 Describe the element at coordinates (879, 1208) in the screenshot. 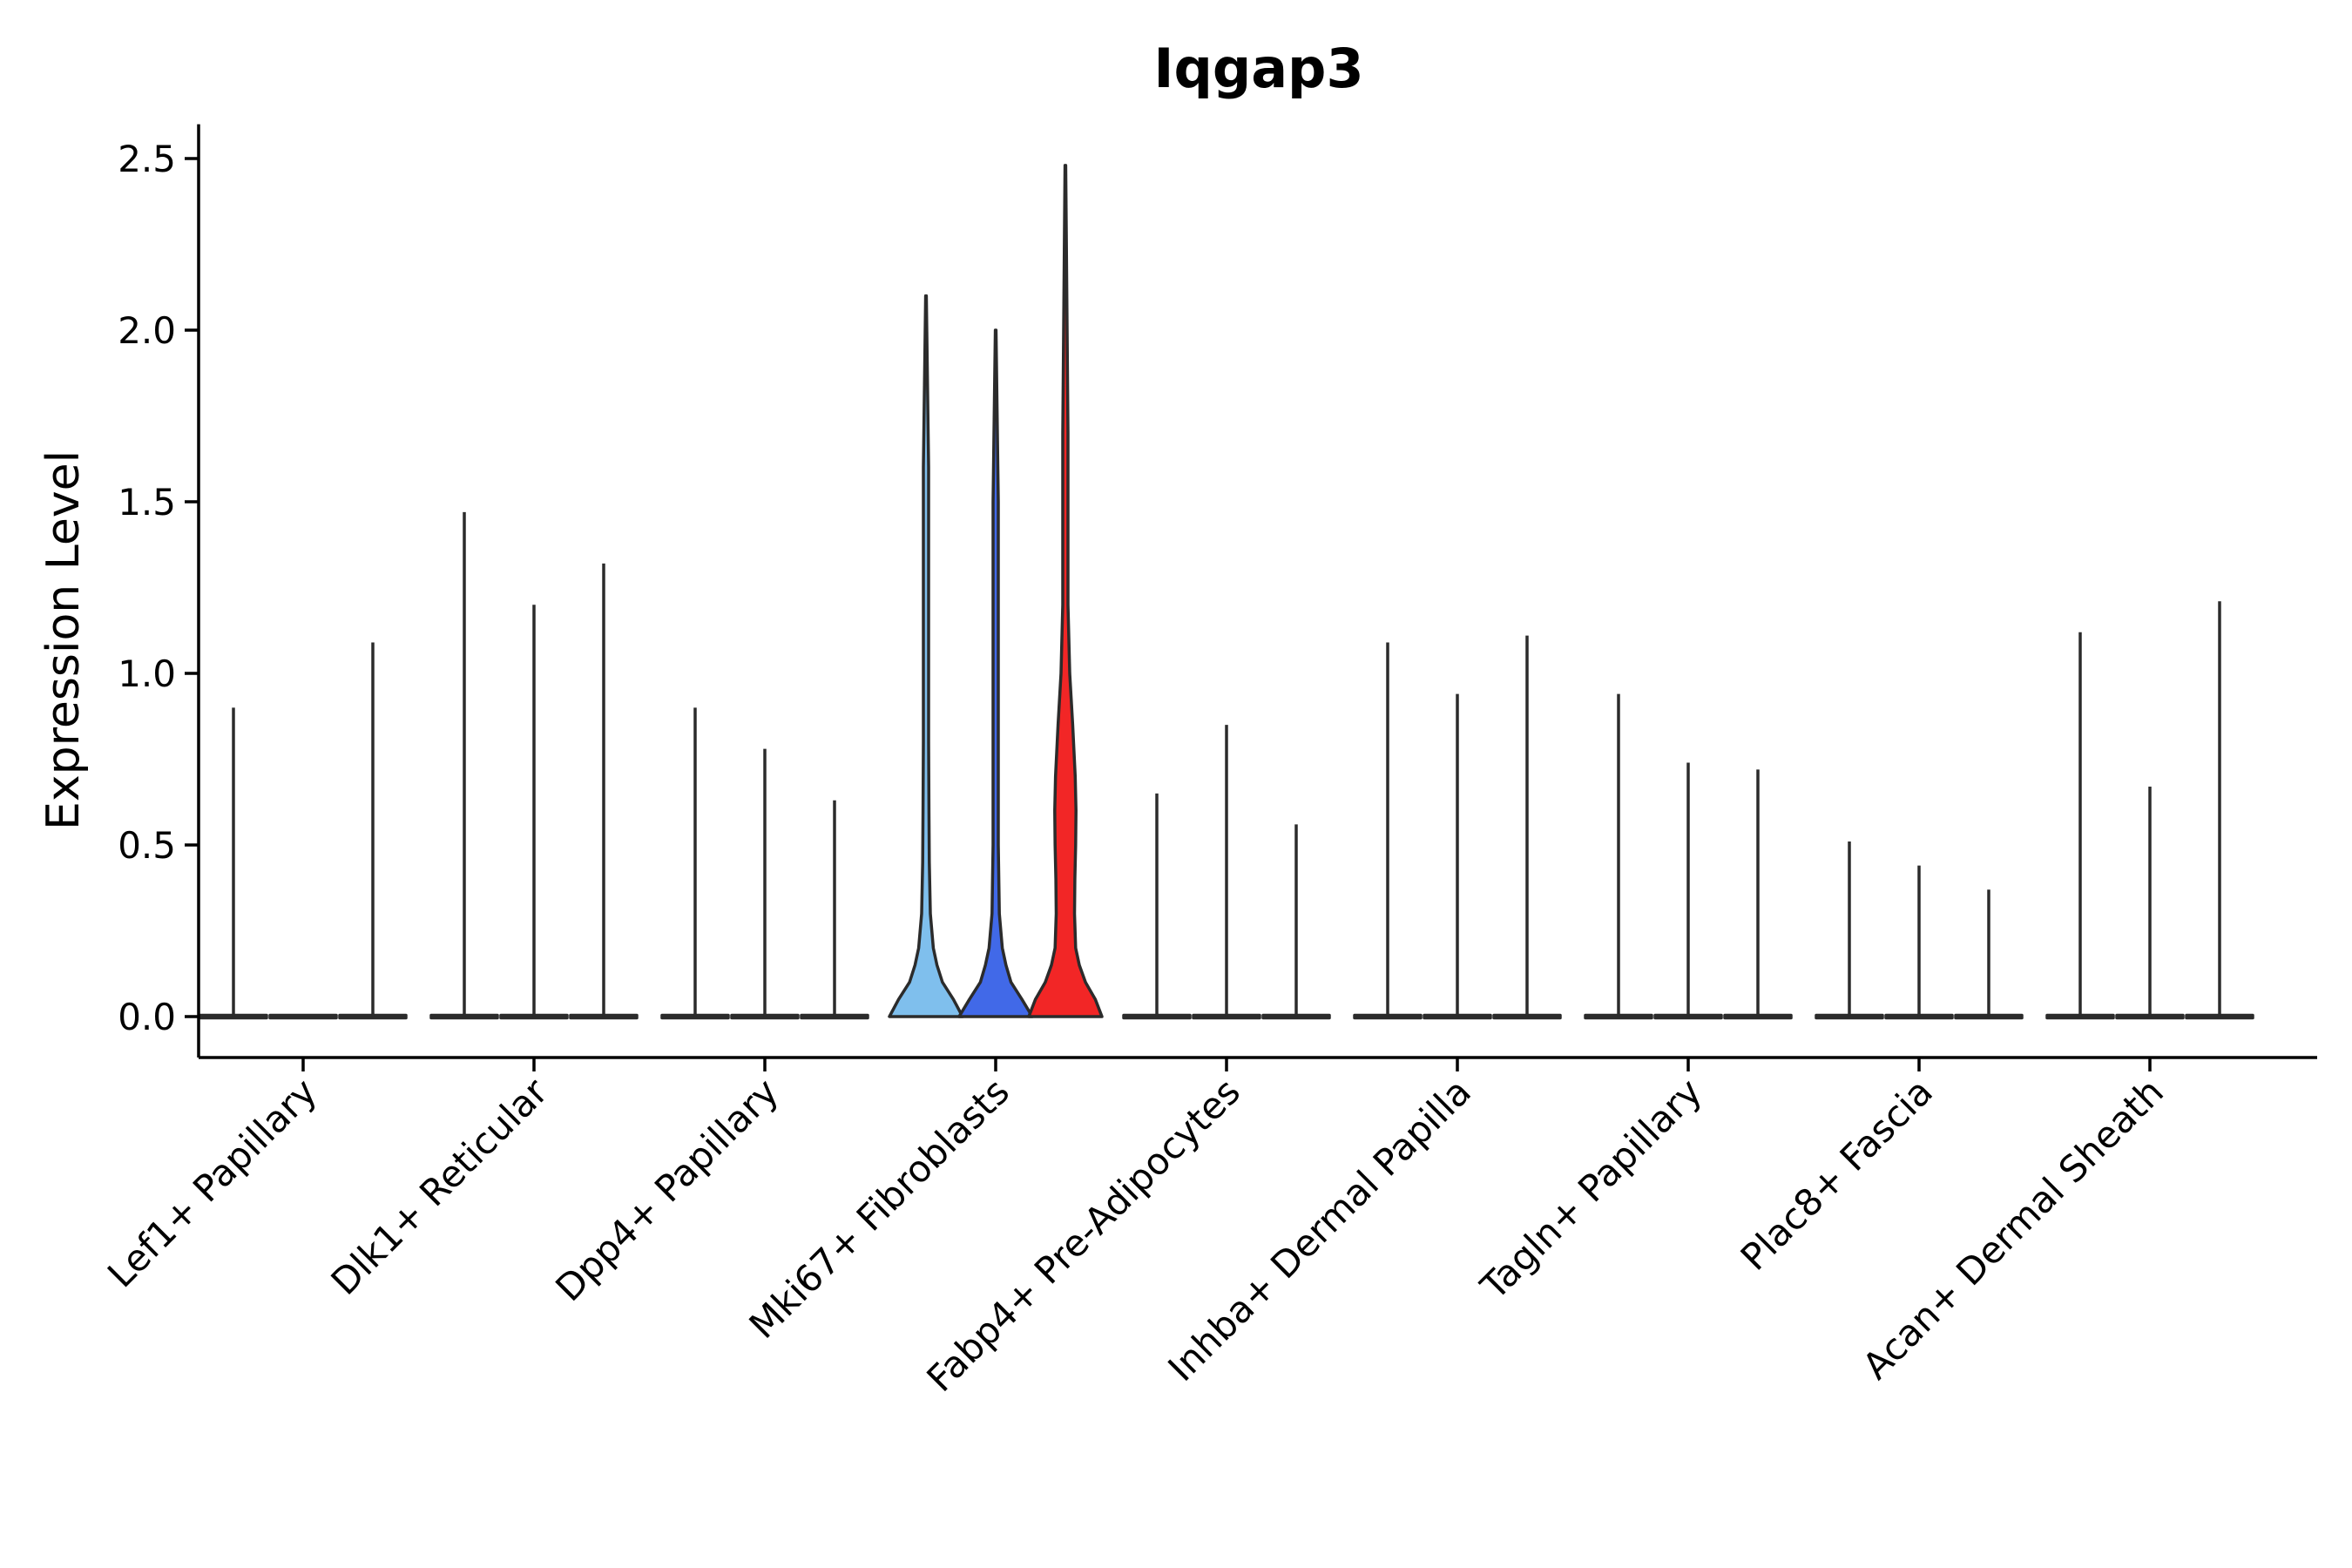

I see `x-tick-label: Mki67+ Fibroblasts` at that location.